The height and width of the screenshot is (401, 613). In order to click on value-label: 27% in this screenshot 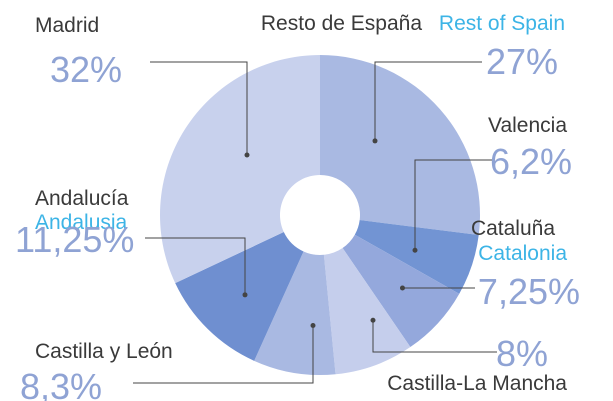, I will do `click(522, 61)`.